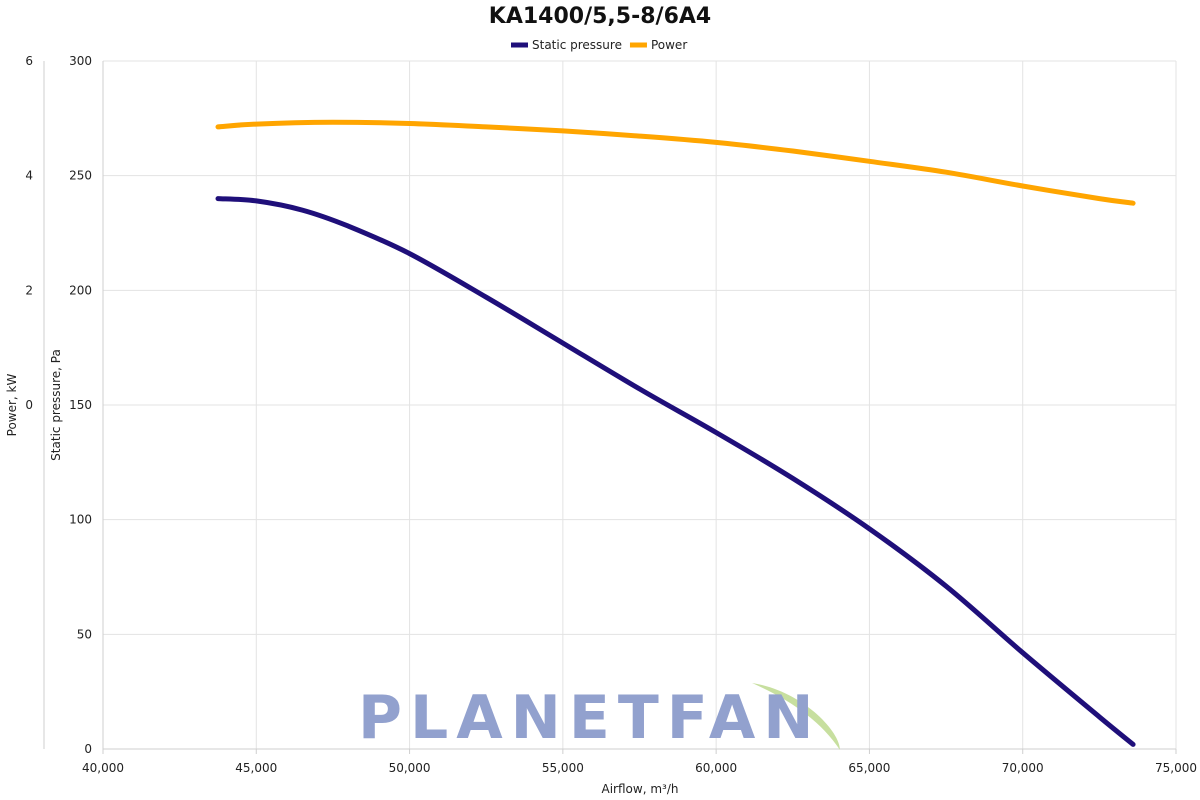  Describe the element at coordinates (640, 789) in the screenshot. I see `x-axis-title: Airflow, m³/h` at that location.